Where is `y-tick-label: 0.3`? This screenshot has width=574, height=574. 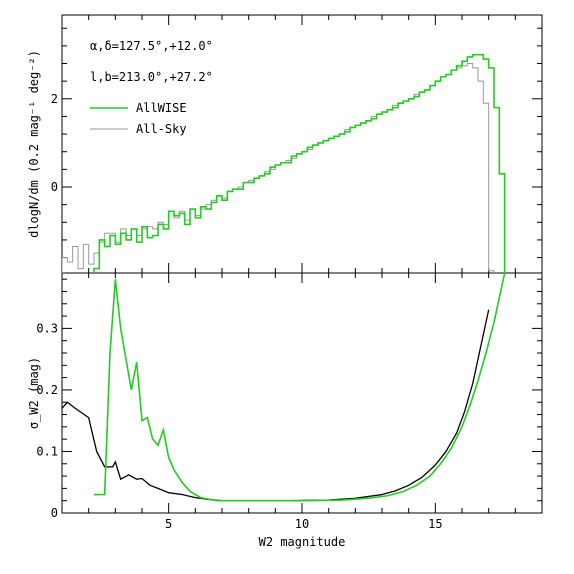
y-tick-label: 0.3 is located at coordinates (47, 328).